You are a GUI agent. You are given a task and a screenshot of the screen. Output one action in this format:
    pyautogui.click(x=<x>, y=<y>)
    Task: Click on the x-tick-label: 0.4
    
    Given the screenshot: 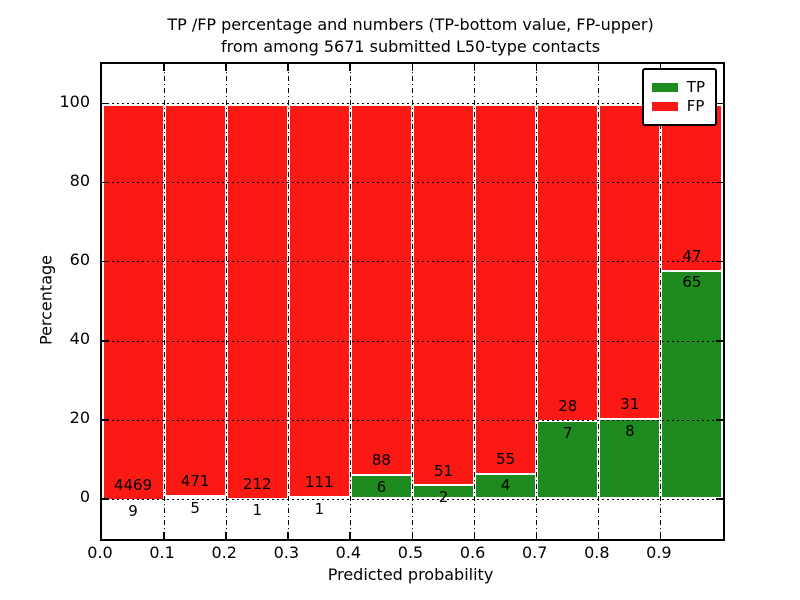 What is the action you would take?
    pyautogui.click(x=348, y=552)
    